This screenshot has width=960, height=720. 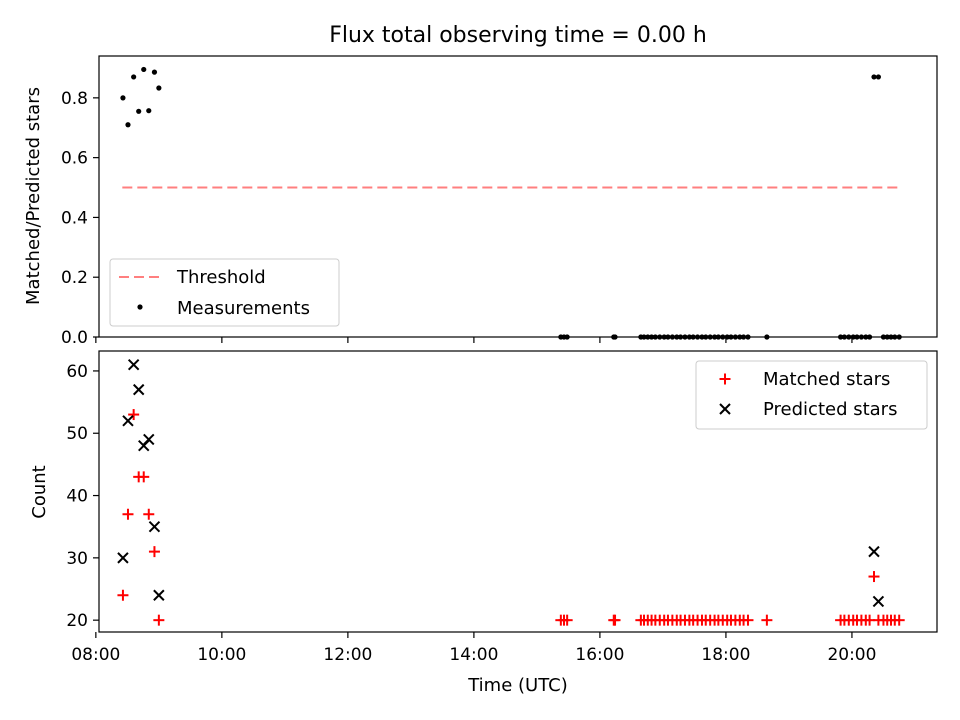 I want to click on bottom-y-axis-label: Count, so click(x=39, y=491).